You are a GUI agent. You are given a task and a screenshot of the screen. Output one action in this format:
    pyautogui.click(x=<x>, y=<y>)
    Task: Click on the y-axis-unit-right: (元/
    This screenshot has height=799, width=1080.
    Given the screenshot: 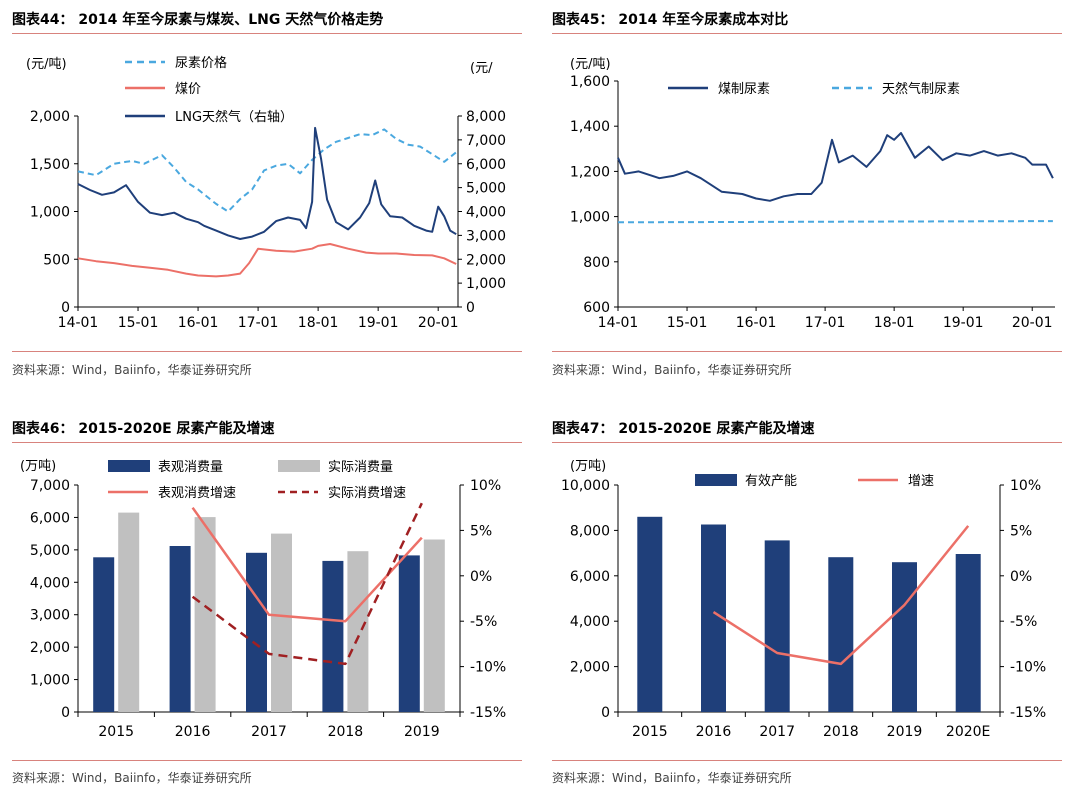 What is the action you would take?
    pyautogui.click(x=481, y=68)
    